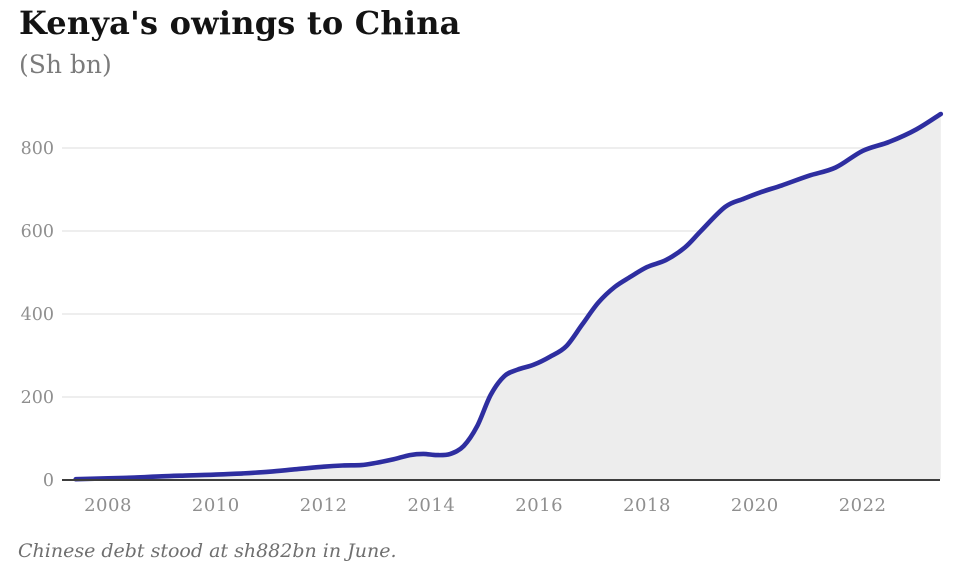 This screenshot has height=573, width=960. Describe the element at coordinates (65, 64) in the screenshot. I see `chart-subtitle: (Sh bn)` at that location.